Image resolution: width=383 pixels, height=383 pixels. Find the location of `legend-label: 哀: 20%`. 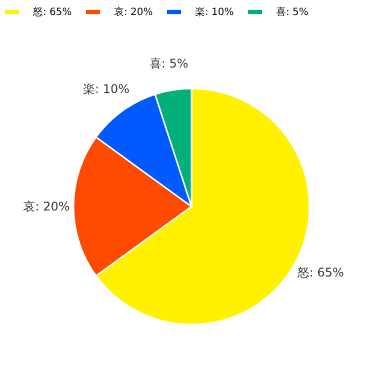

legend-label: 哀: 20% is located at coordinates (133, 12).